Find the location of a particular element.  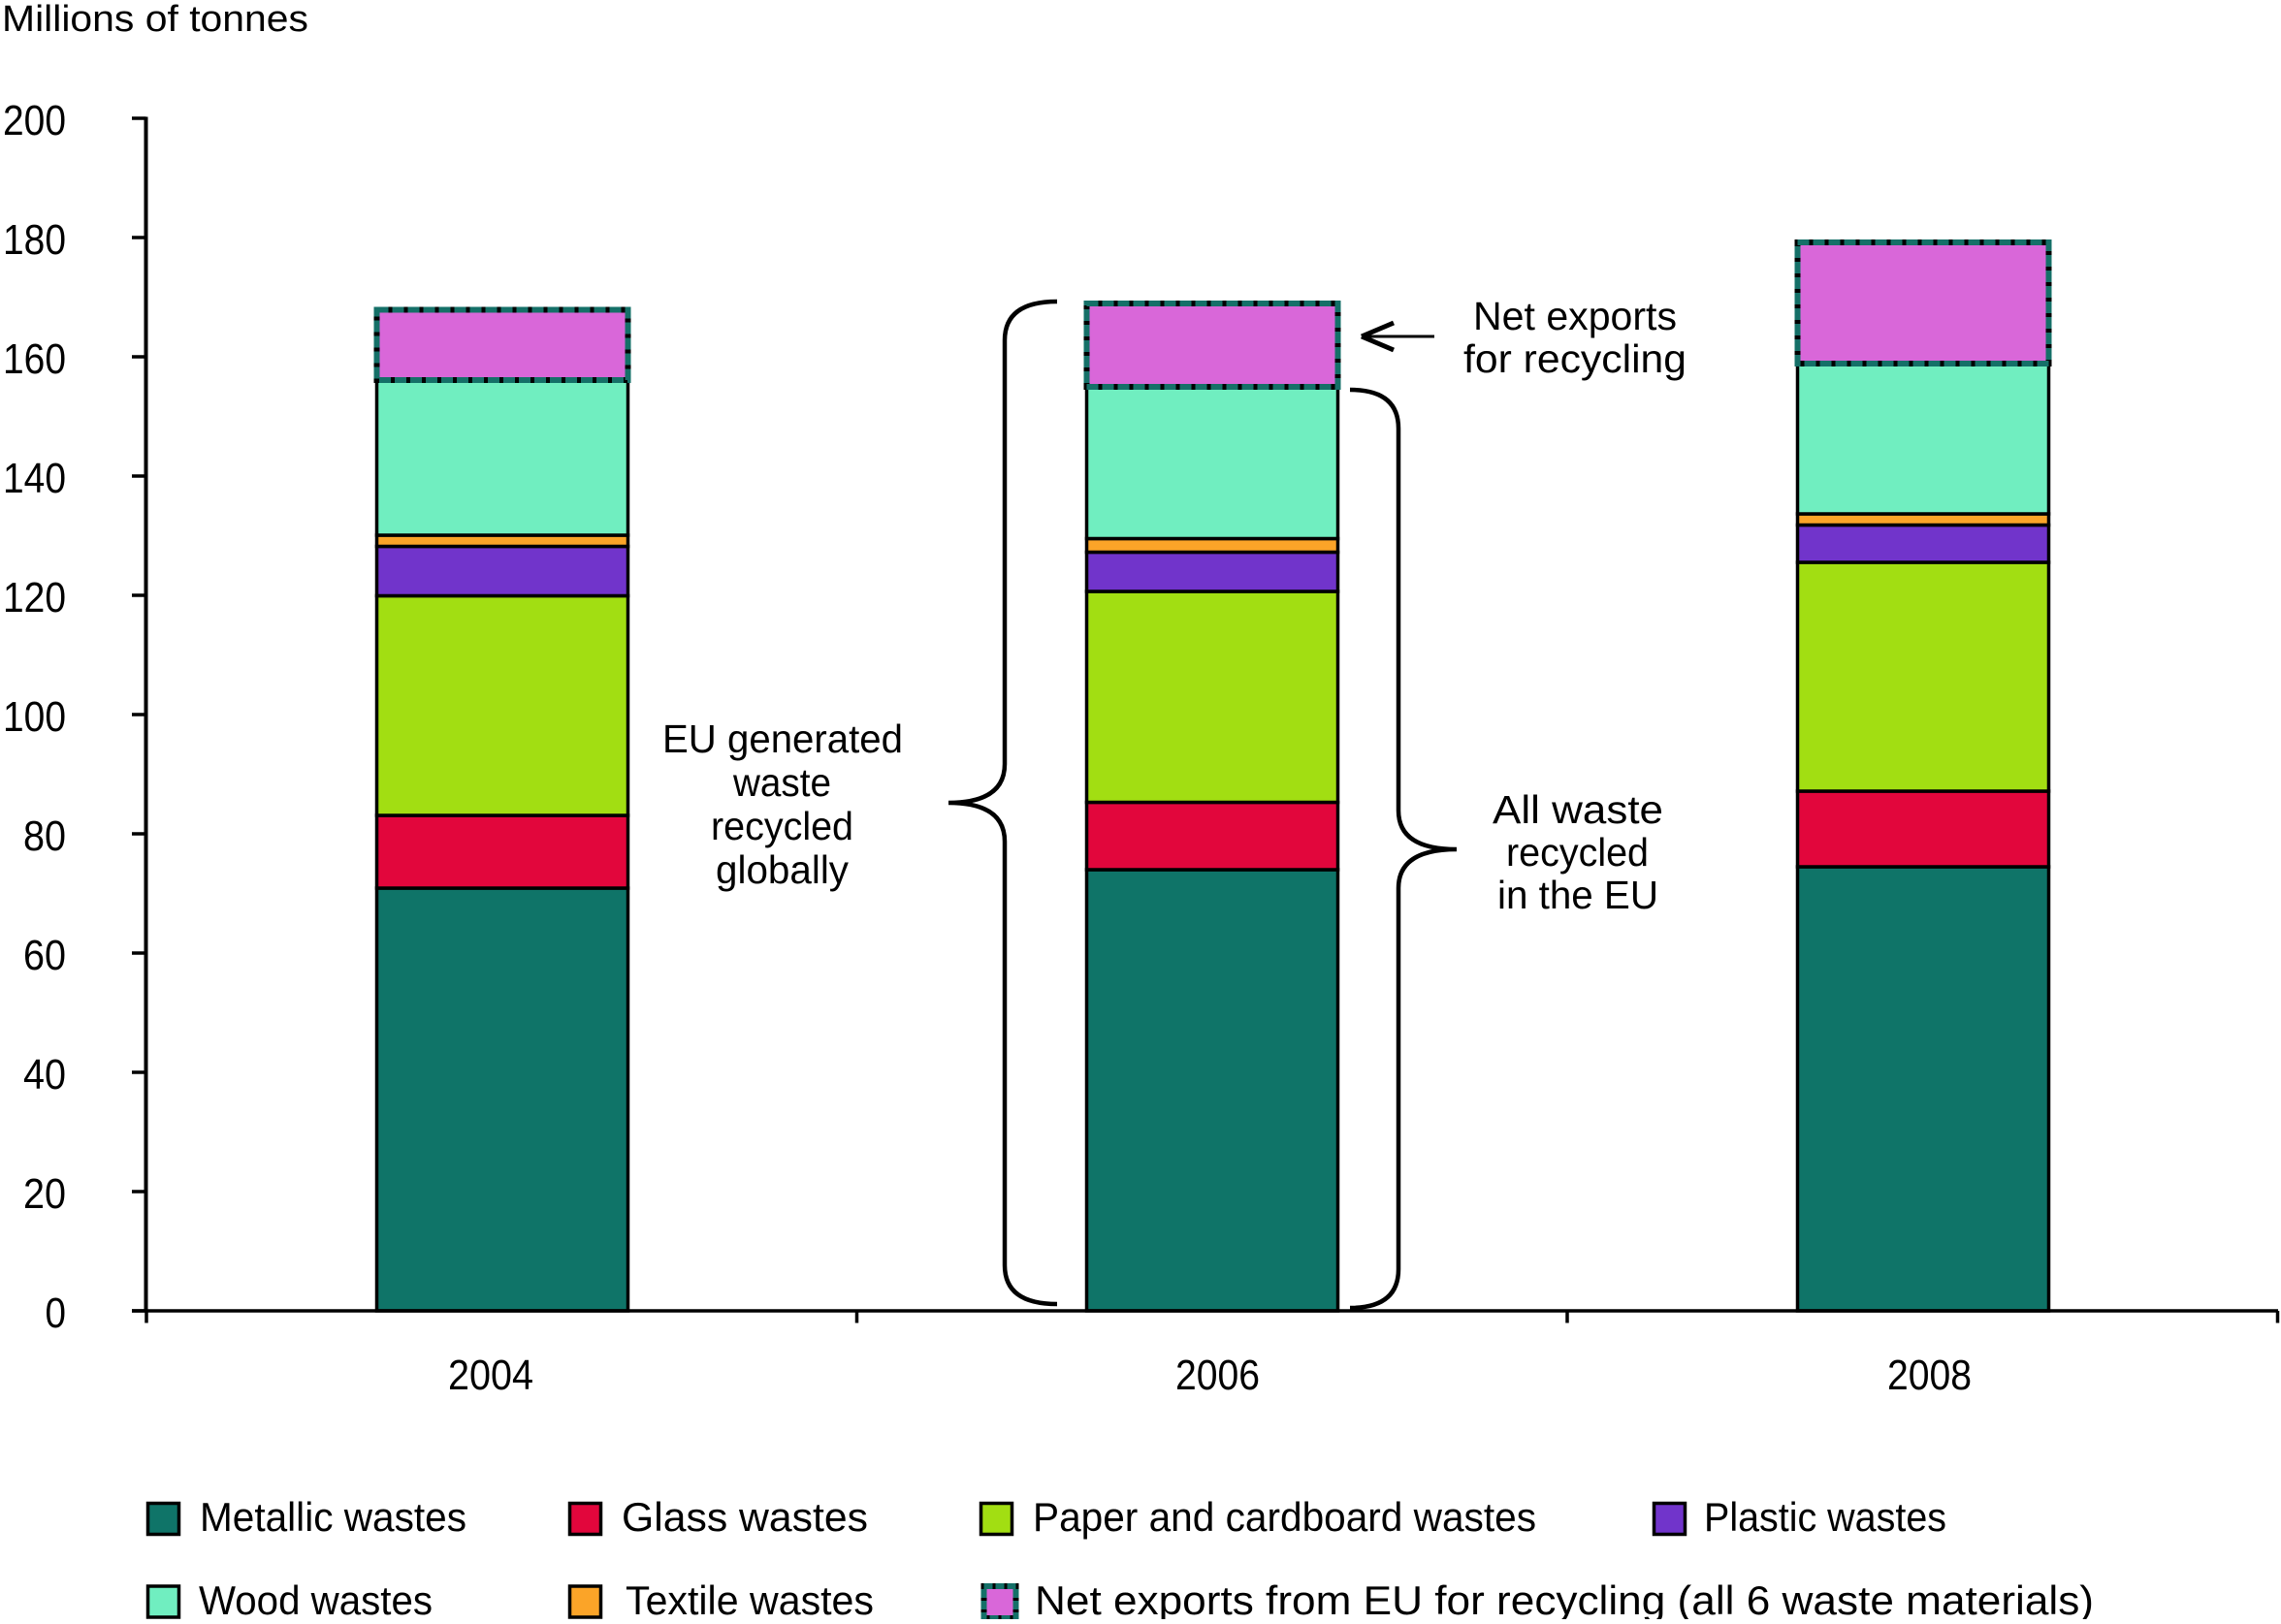

svg-text: 2008 is located at coordinates (1929, 1375).